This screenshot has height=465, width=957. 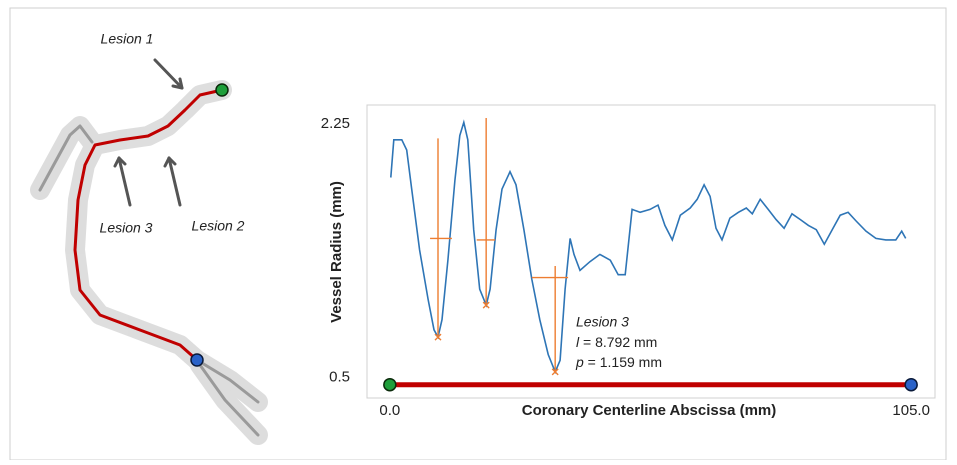 What do you see at coordinates (578, 342) in the screenshot?
I see `annotation-symbol: l` at bounding box center [578, 342].